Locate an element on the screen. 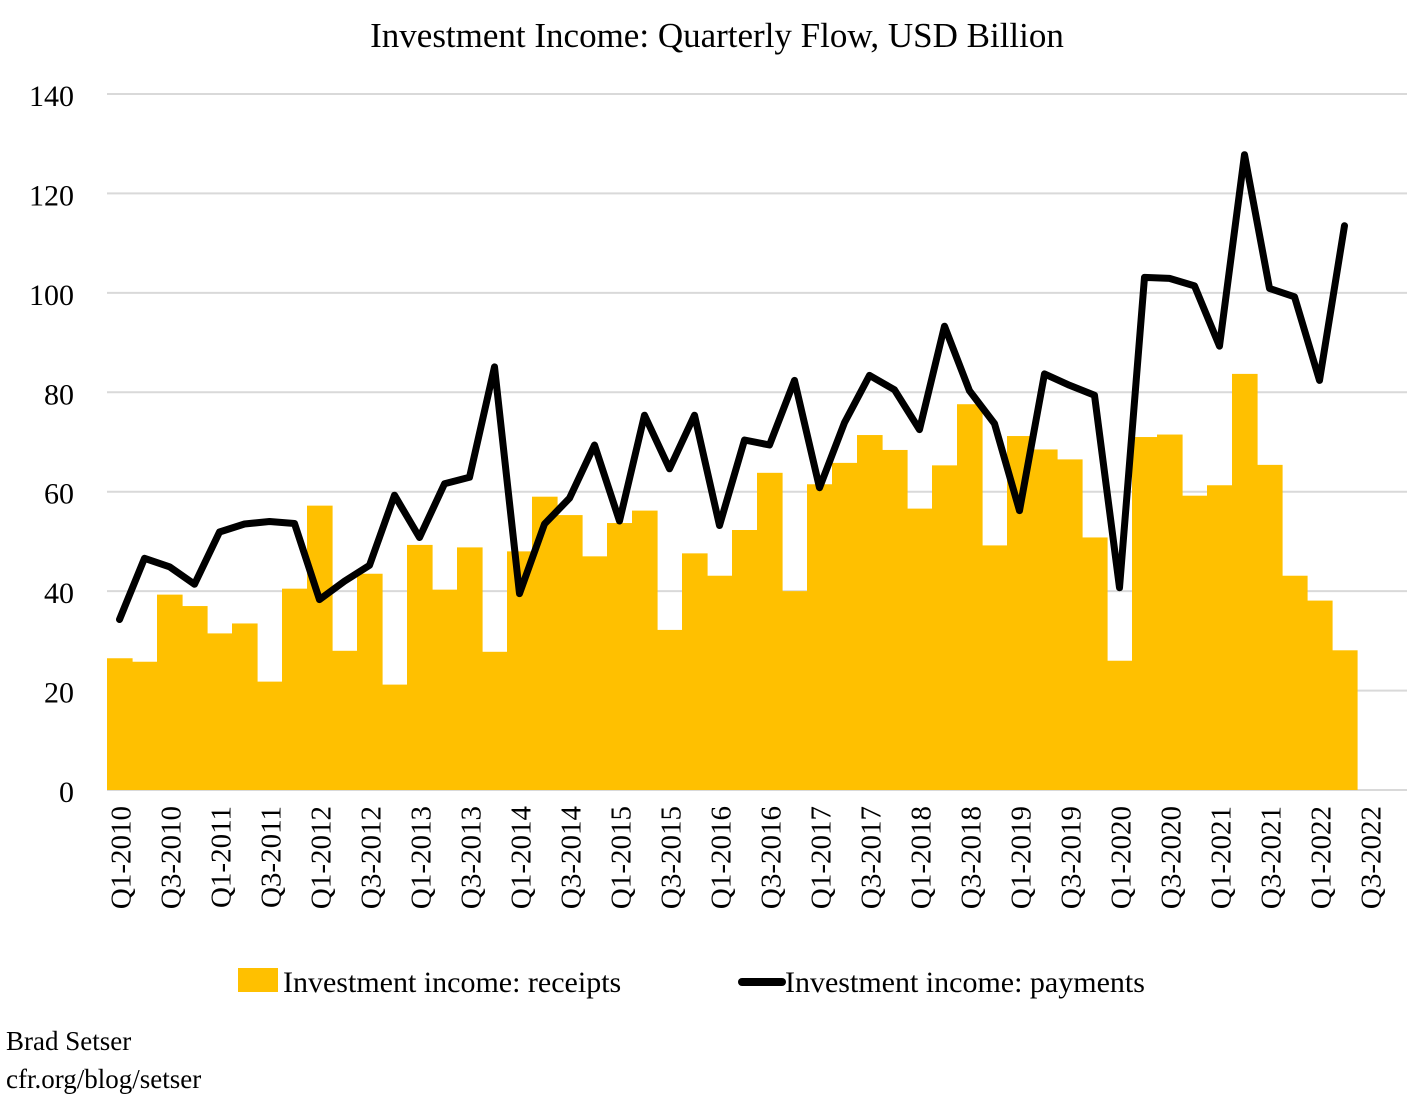 The width and height of the screenshot is (1424, 1102). x-tick-label: Q1-2022 is located at coordinates (1322, 857).